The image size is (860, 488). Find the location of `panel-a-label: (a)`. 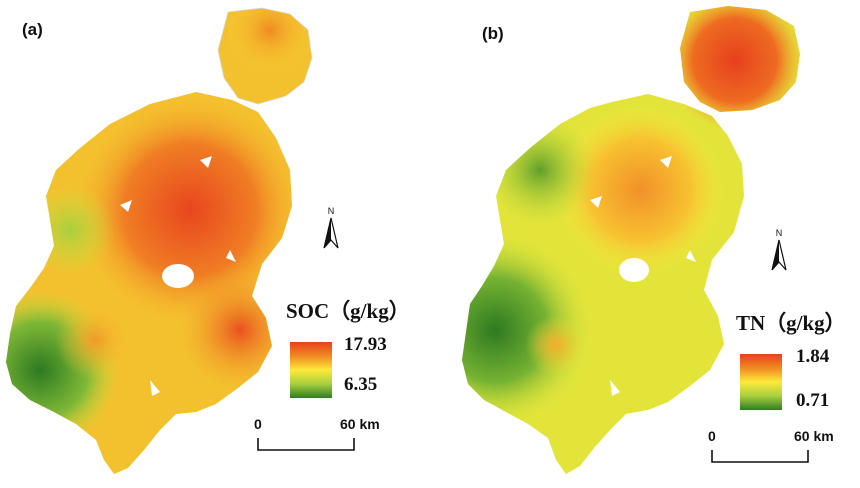

panel-a-label: (a) is located at coordinates (32, 29).